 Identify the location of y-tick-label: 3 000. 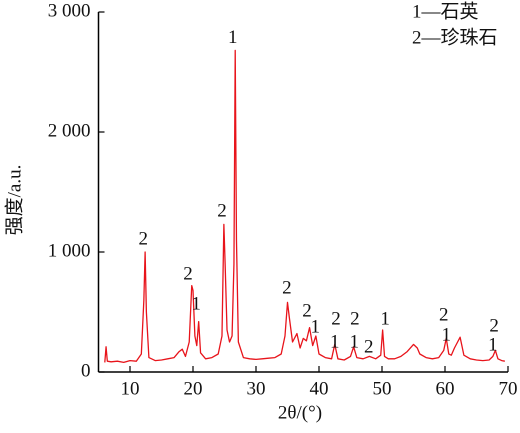
(69, 10).